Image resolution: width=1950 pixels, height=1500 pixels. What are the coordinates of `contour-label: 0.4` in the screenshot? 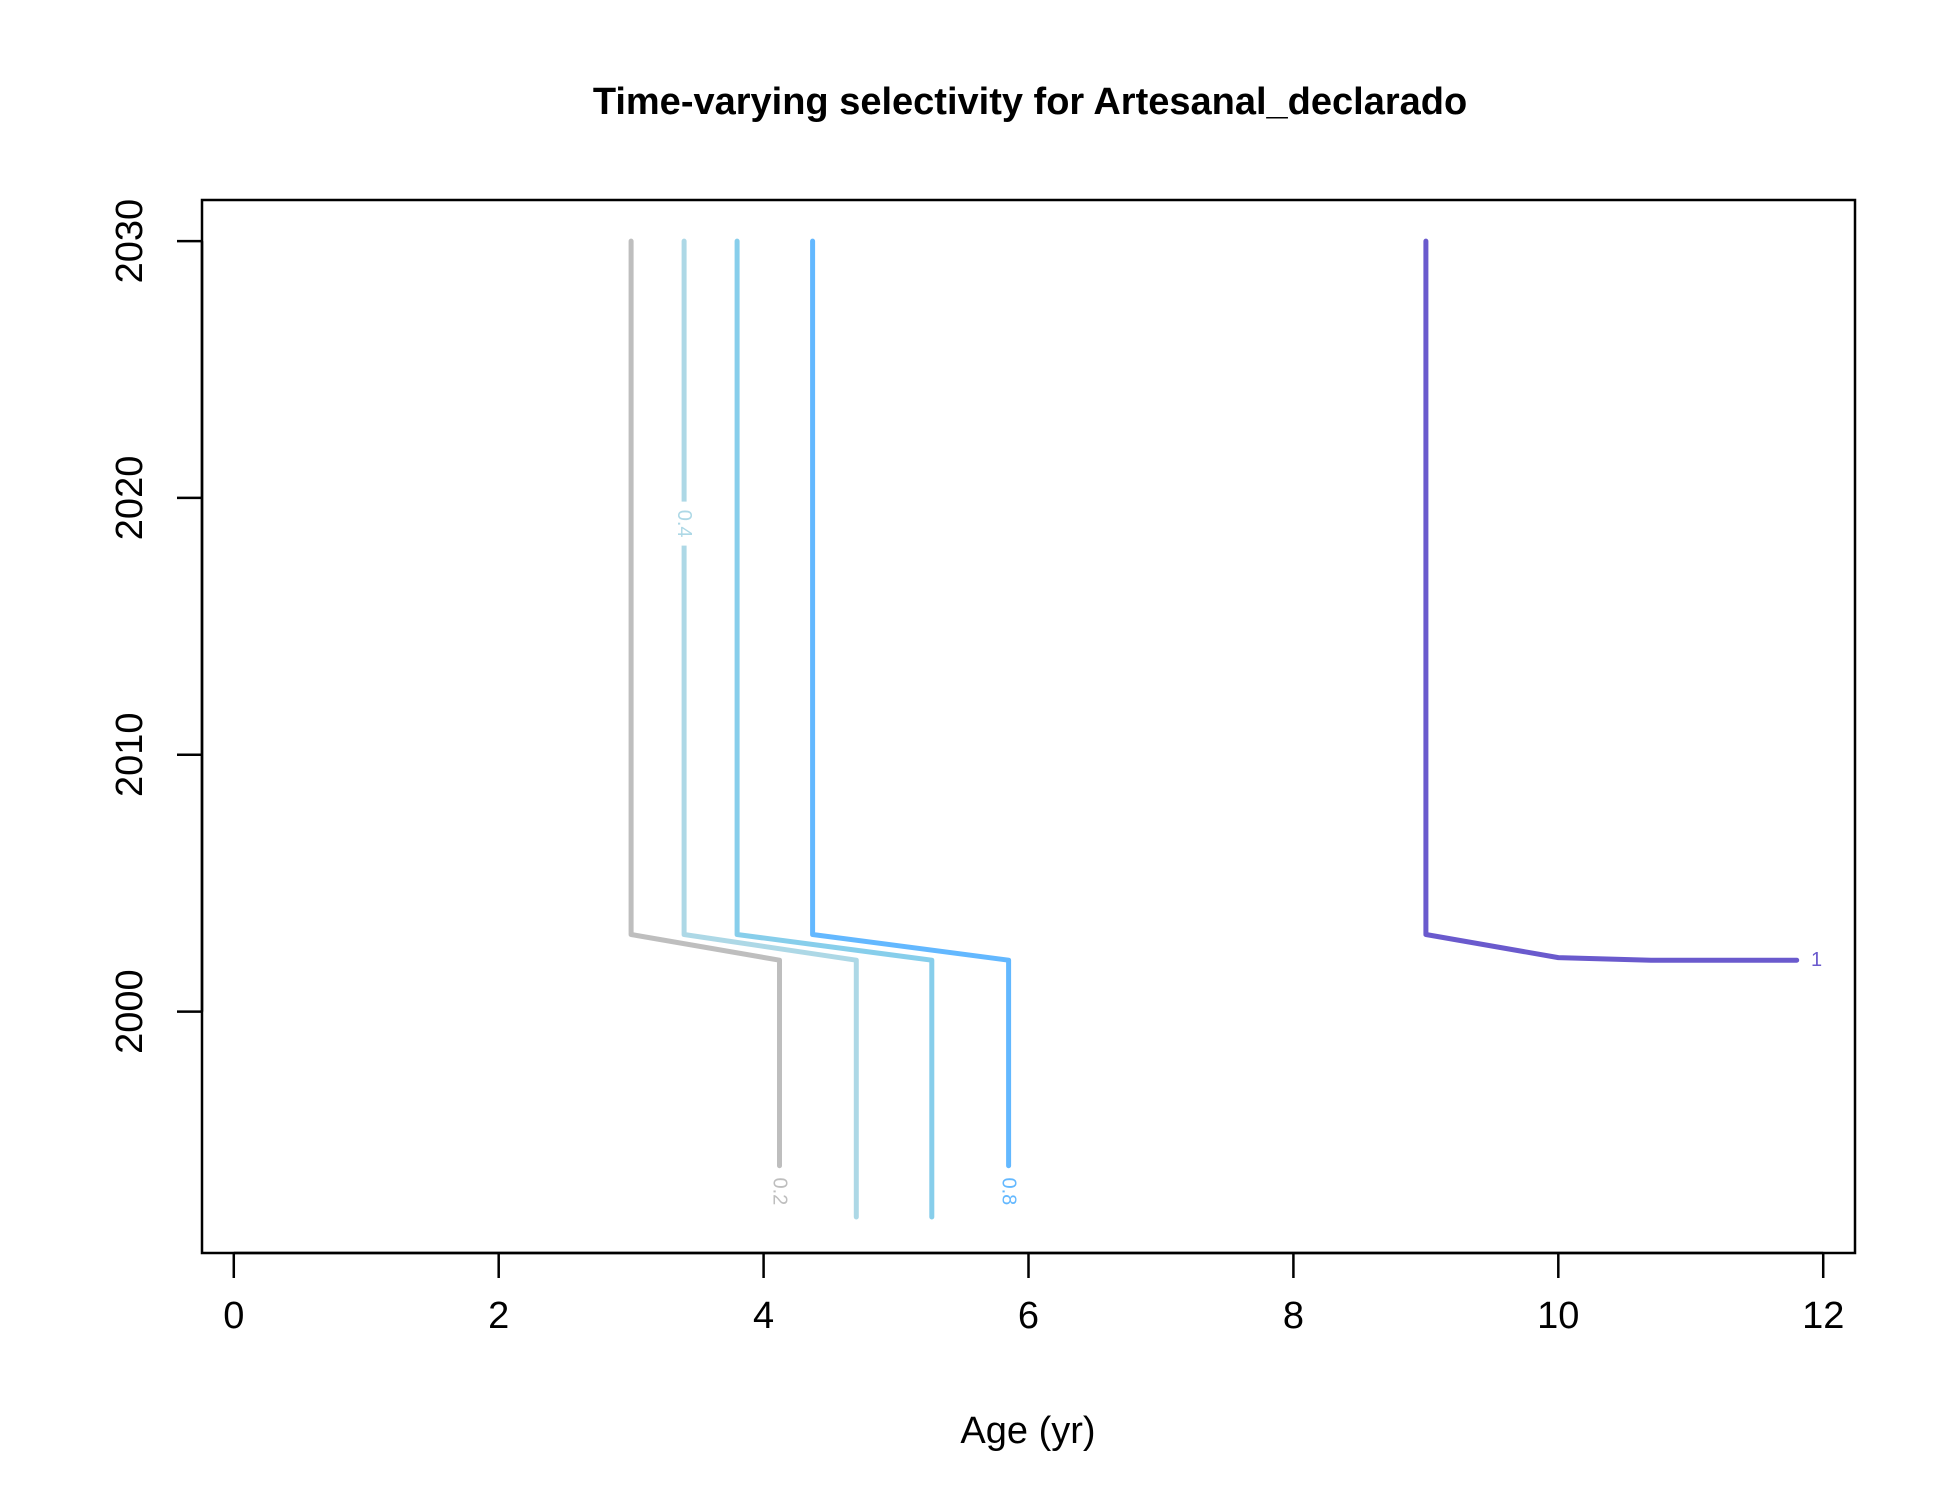 It's located at (684, 524).